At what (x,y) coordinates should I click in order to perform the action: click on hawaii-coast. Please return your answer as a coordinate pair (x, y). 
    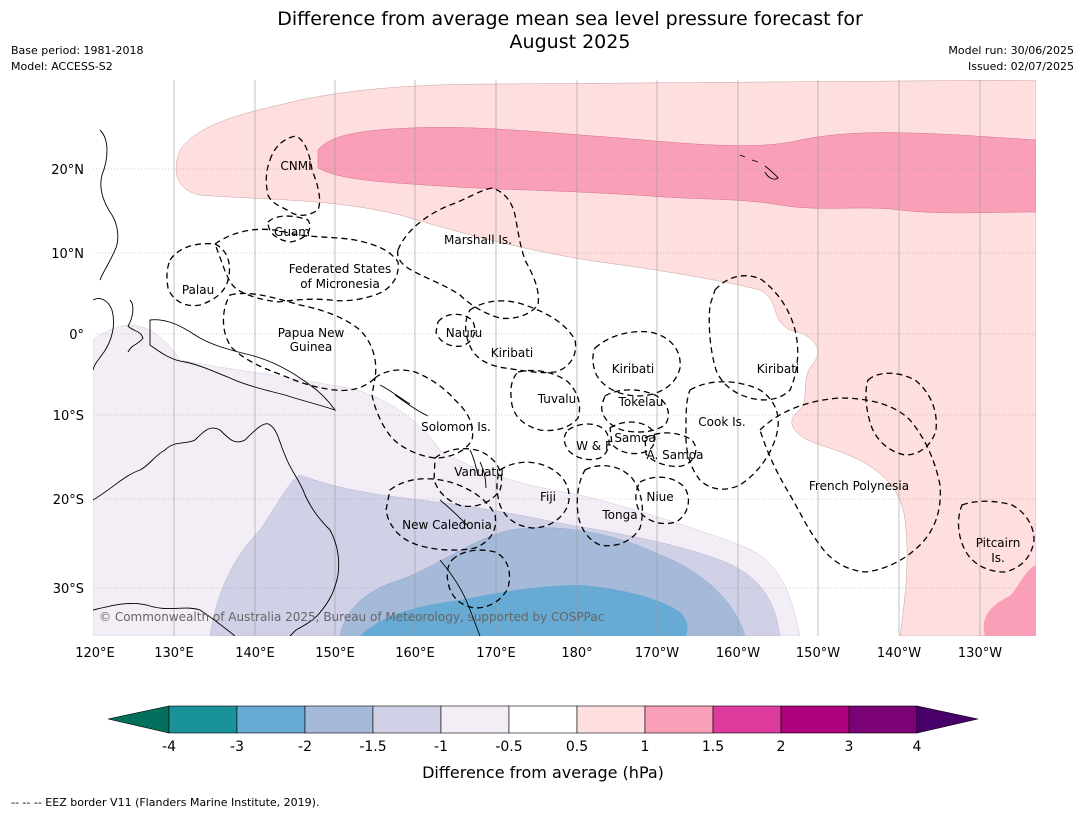
    Looking at the image, I should click on (759, 167).